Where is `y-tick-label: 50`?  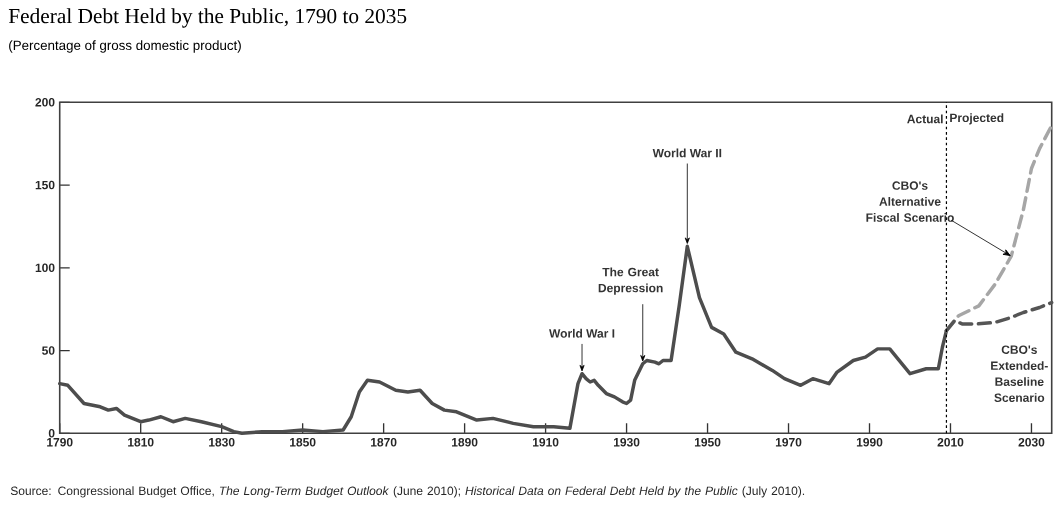 y-tick-label: 50 is located at coordinates (48, 350).